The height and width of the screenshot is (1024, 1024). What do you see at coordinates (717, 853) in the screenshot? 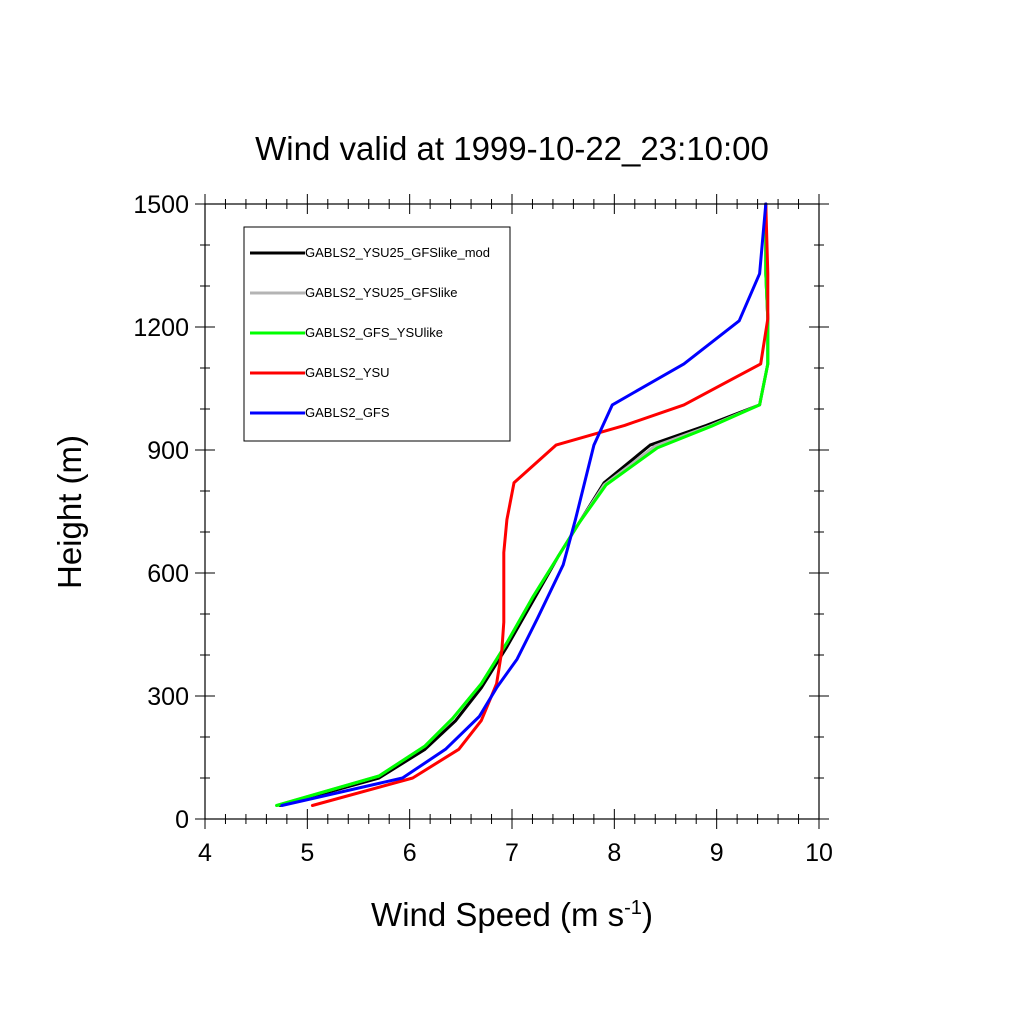
I see `x-tick-label: 9` at bounding box center [717, 853].